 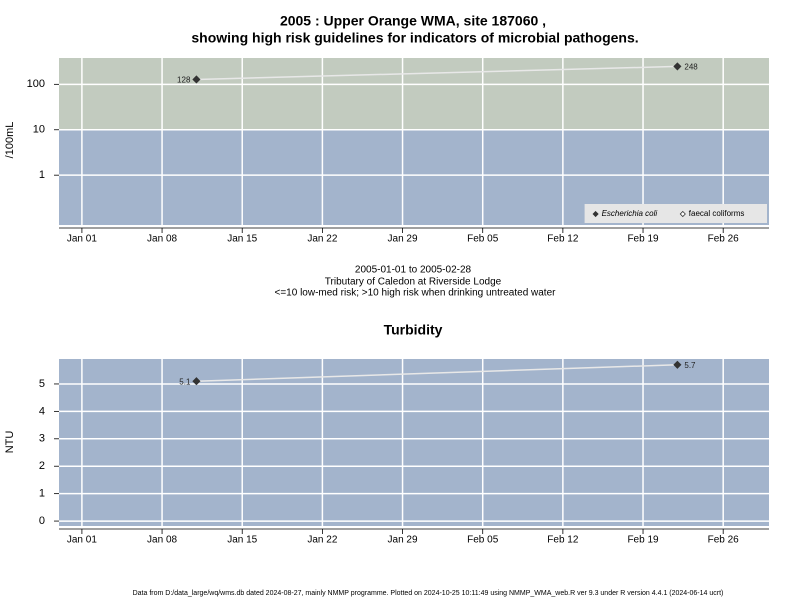 I want to click on y-tick-label: 5, so click(x=42, y=384).